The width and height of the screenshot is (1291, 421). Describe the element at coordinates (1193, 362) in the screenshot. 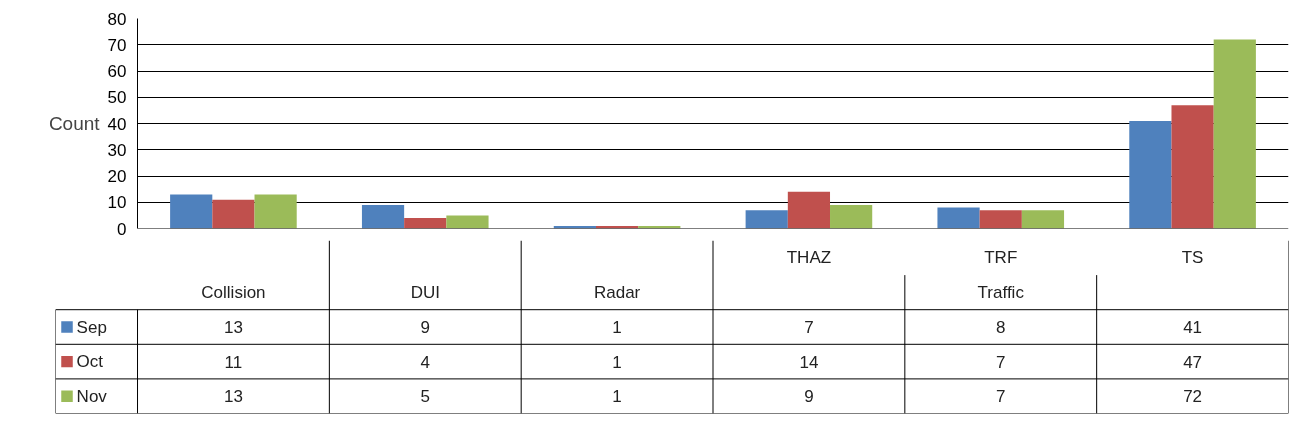

I see `data-label: 47` at that location.